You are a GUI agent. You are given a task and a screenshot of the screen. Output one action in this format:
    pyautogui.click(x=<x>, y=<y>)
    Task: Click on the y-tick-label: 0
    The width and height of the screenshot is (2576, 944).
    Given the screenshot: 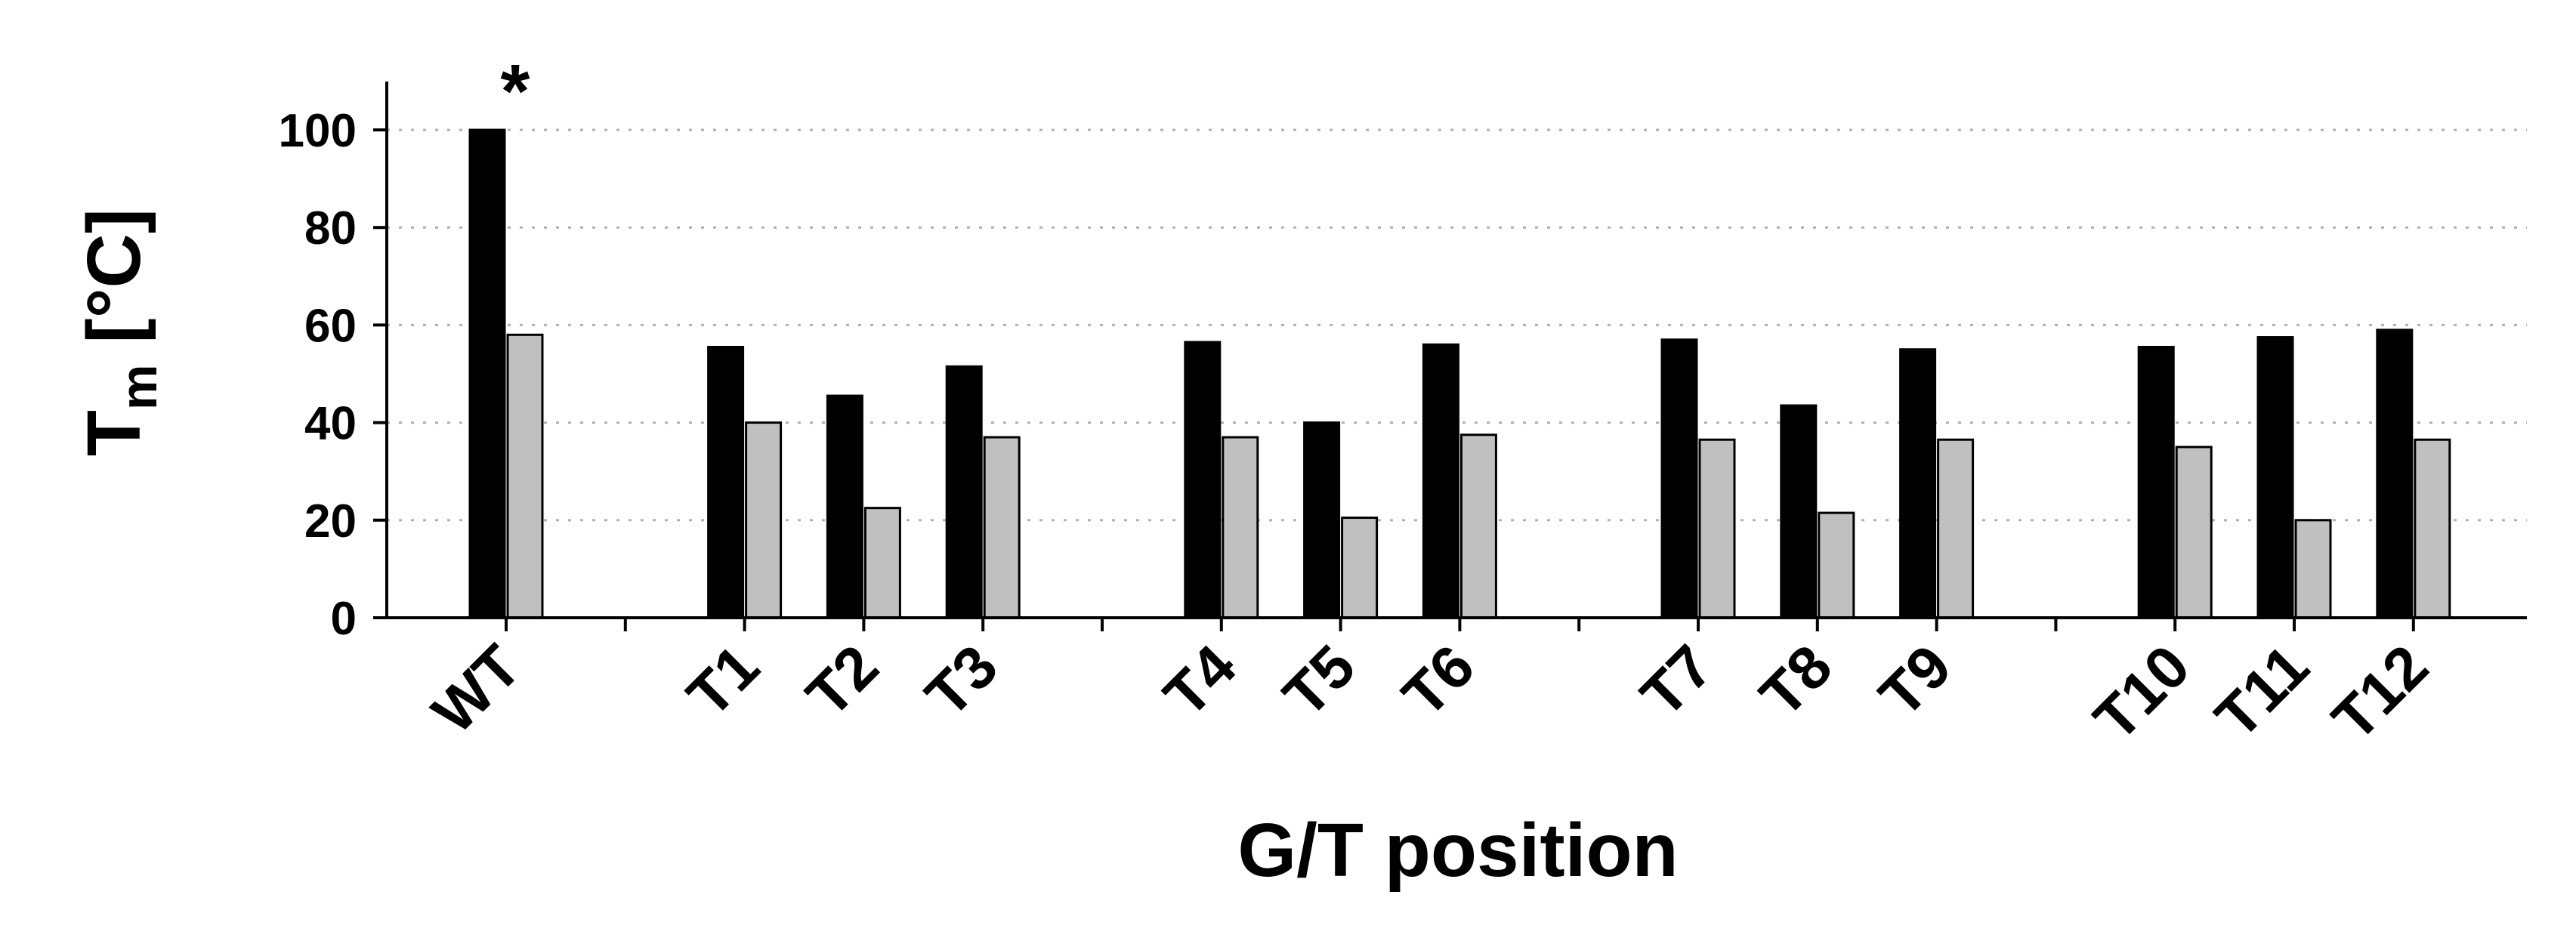 What is the action you would take?
    pyautogui.click(x=344, y=619)
    